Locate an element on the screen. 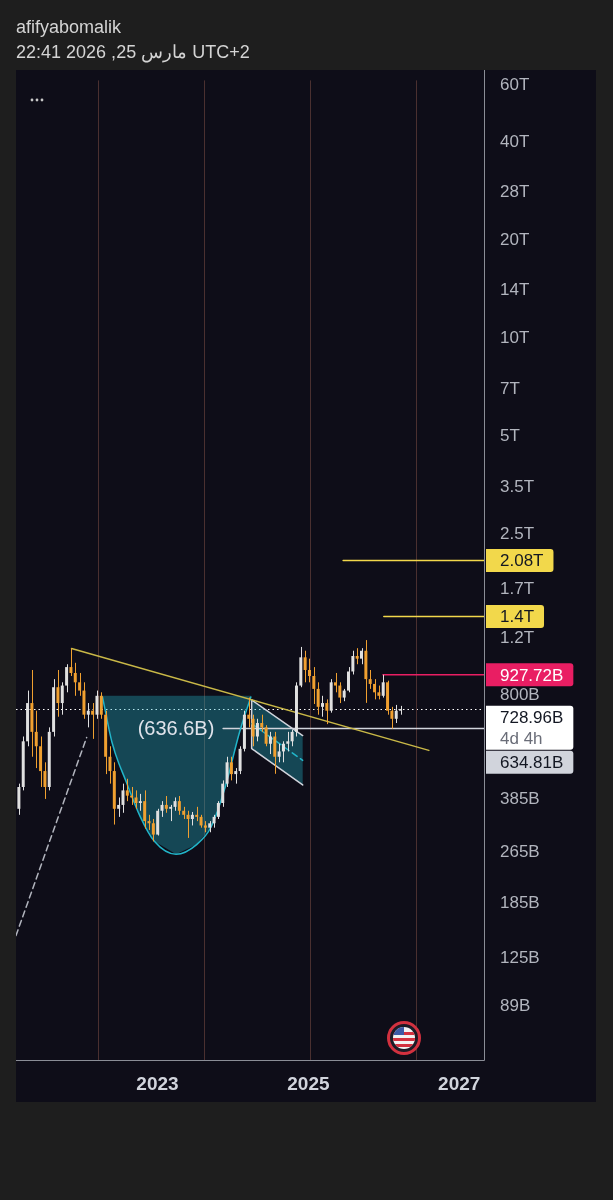 The image size is (613, 1200). y-tick-label: 28T is located at coordinates (515, 192).